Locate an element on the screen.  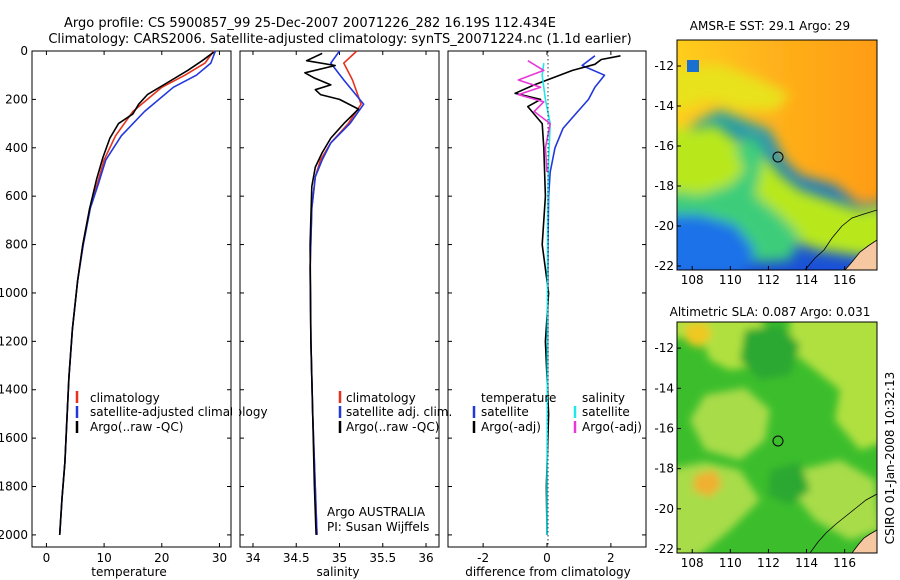
depth-tick-label: 400 is located at coordinates (16, 148).